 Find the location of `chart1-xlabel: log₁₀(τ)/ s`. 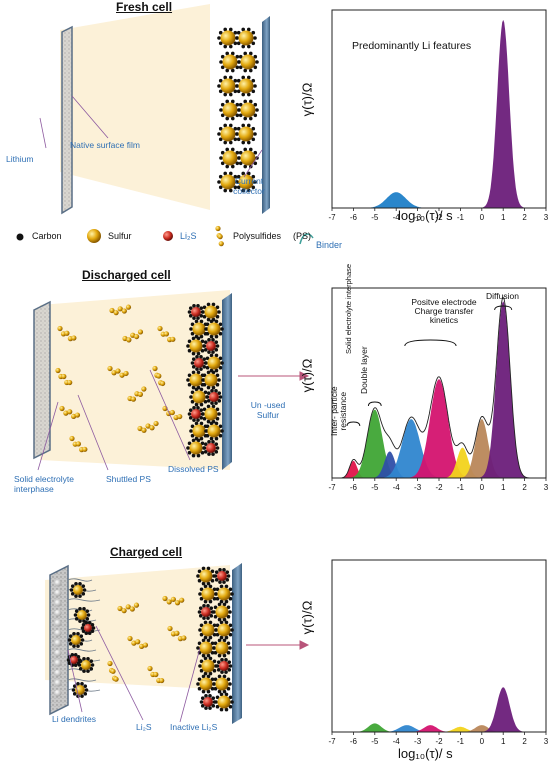

chart1-xlabel: log₁₀(τ)/ s is located at coordinates (425, 215).